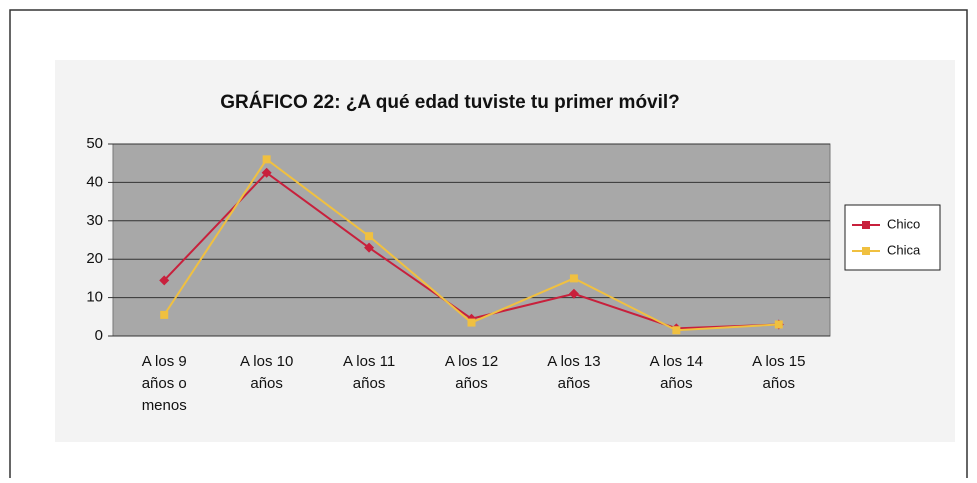  I want to click on y-tick-label: 20, so click(94, 258).